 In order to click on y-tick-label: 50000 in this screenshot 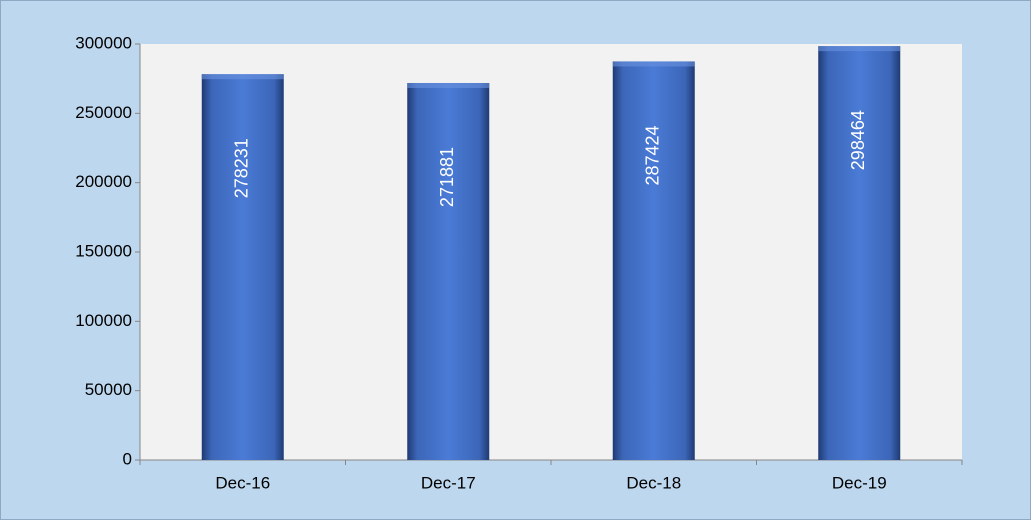, I will do `click(108, 389)`.